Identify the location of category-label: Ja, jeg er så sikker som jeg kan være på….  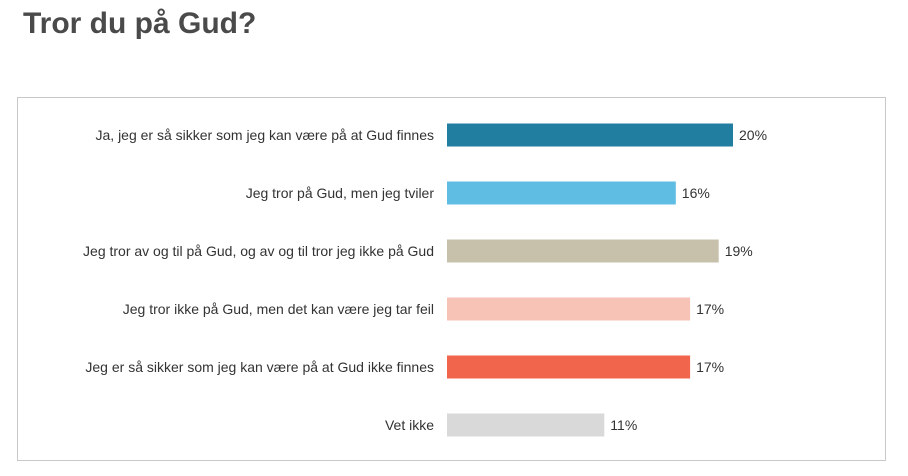
(265, 135).